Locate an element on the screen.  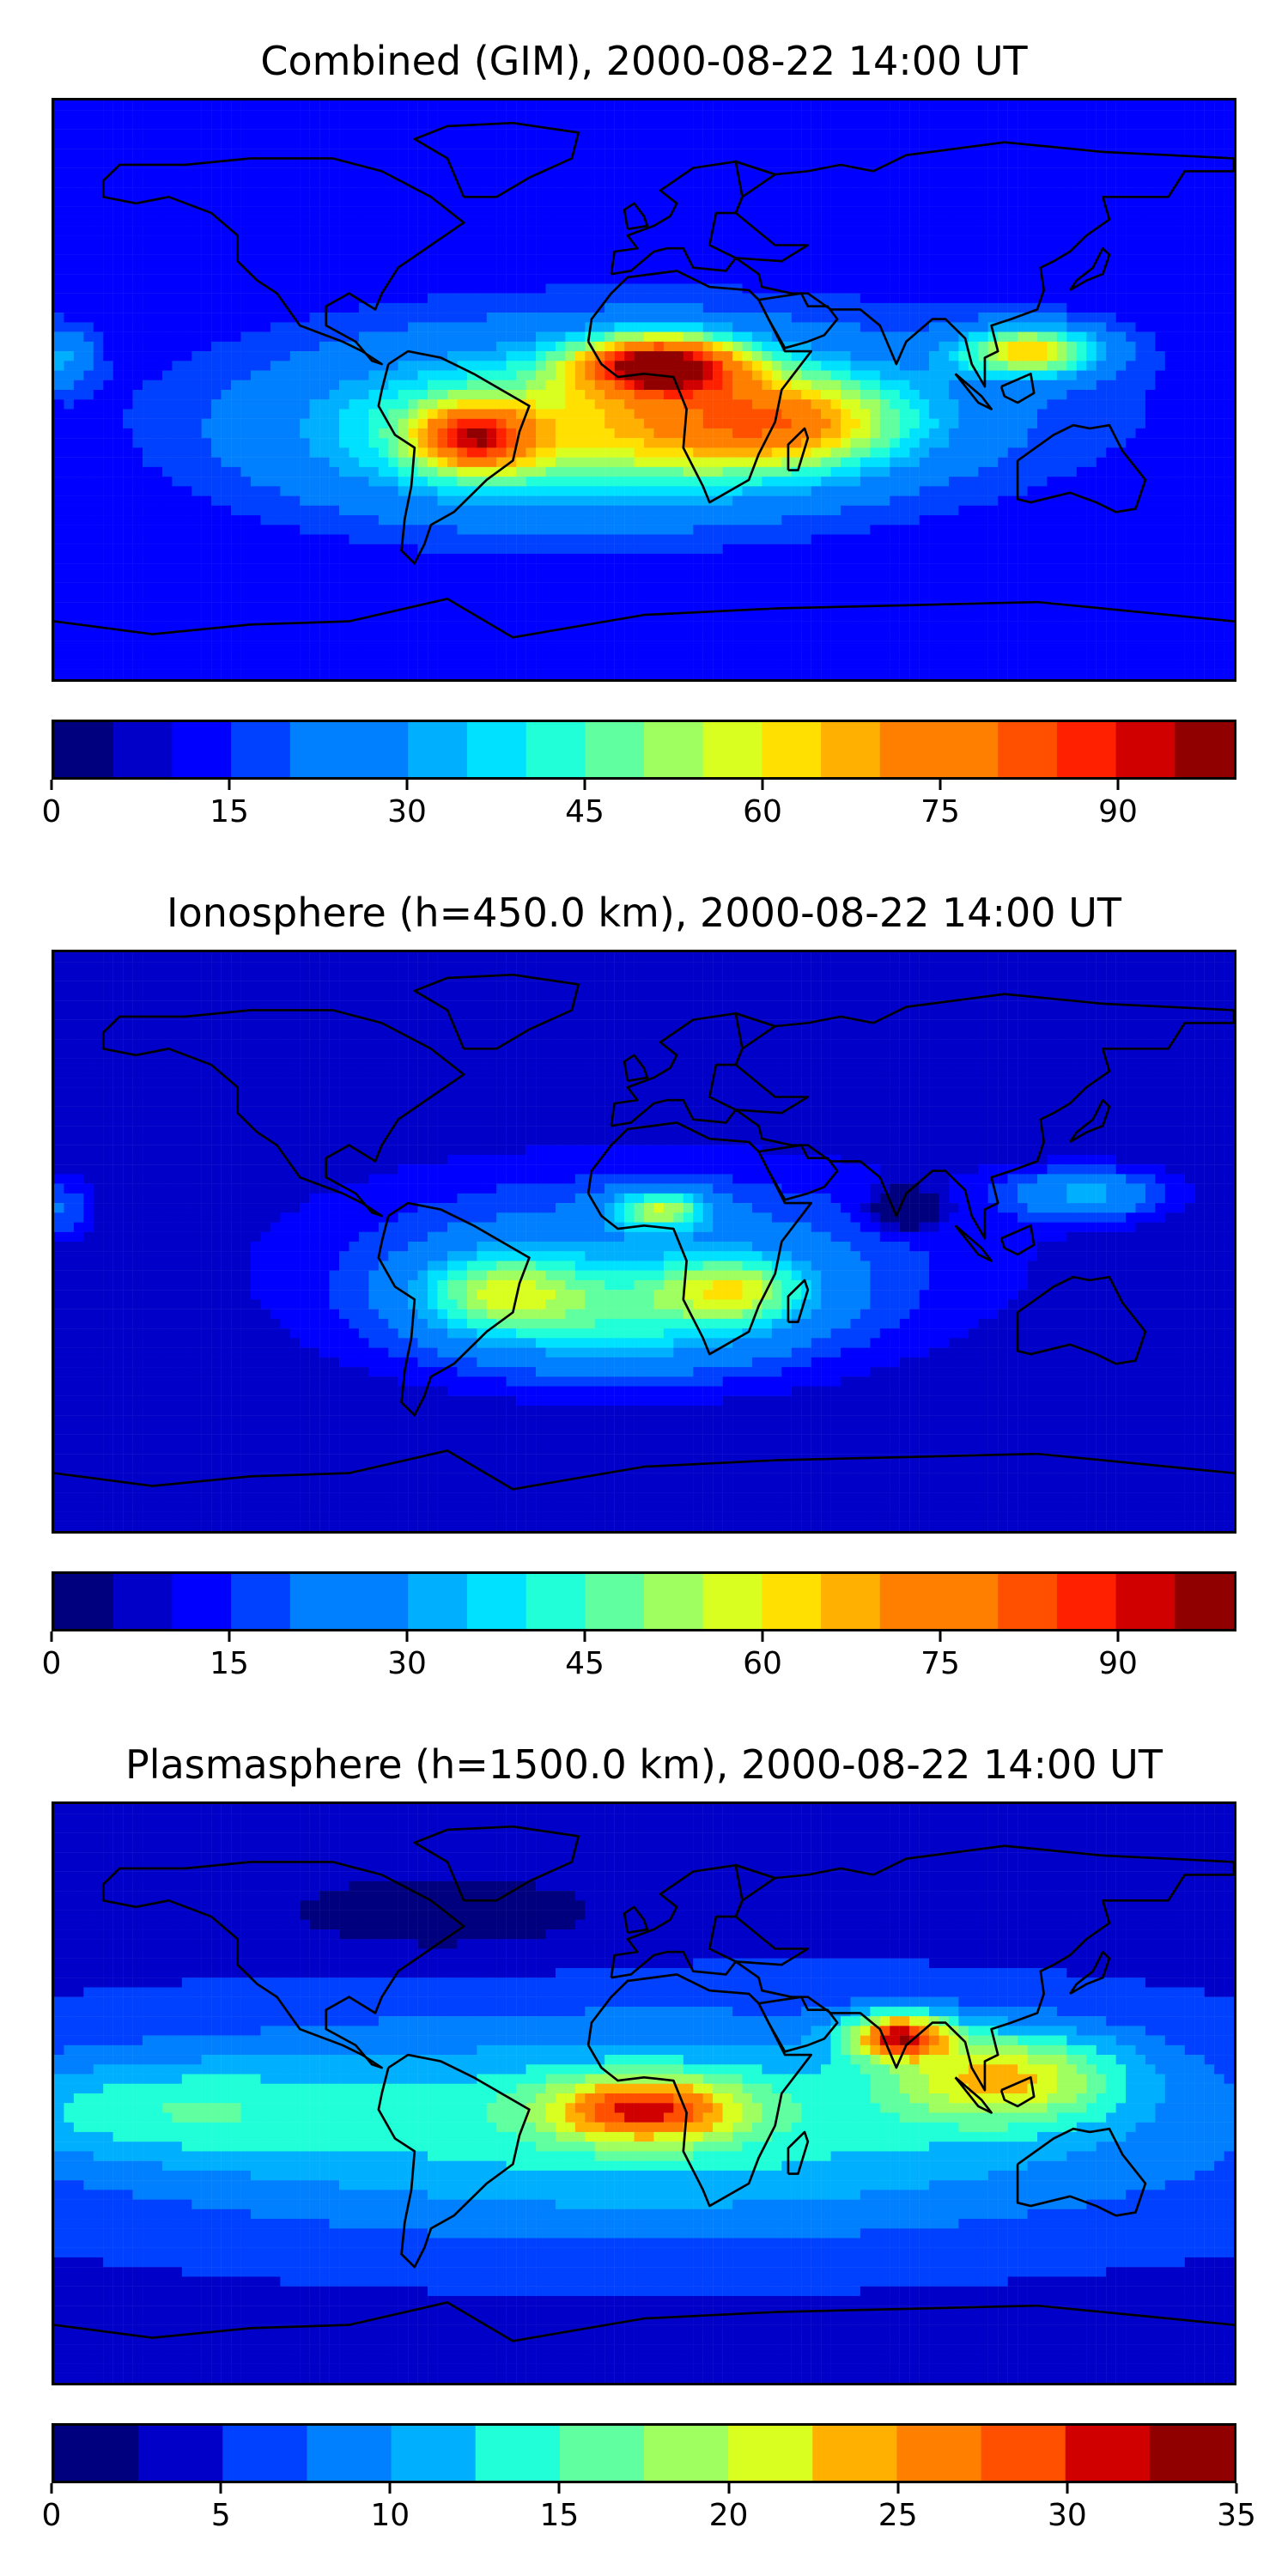
colorbar-tick-label: 90 is located at coordinates (1118, 1664).